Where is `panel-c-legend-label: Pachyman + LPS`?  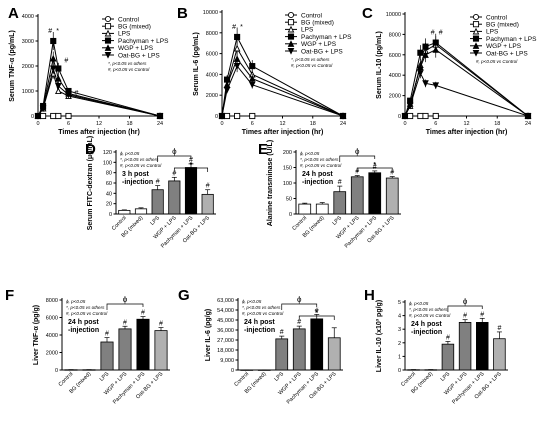
panel-c-legend-label: Pachyman + LPS is located at coordinates (511, 39).